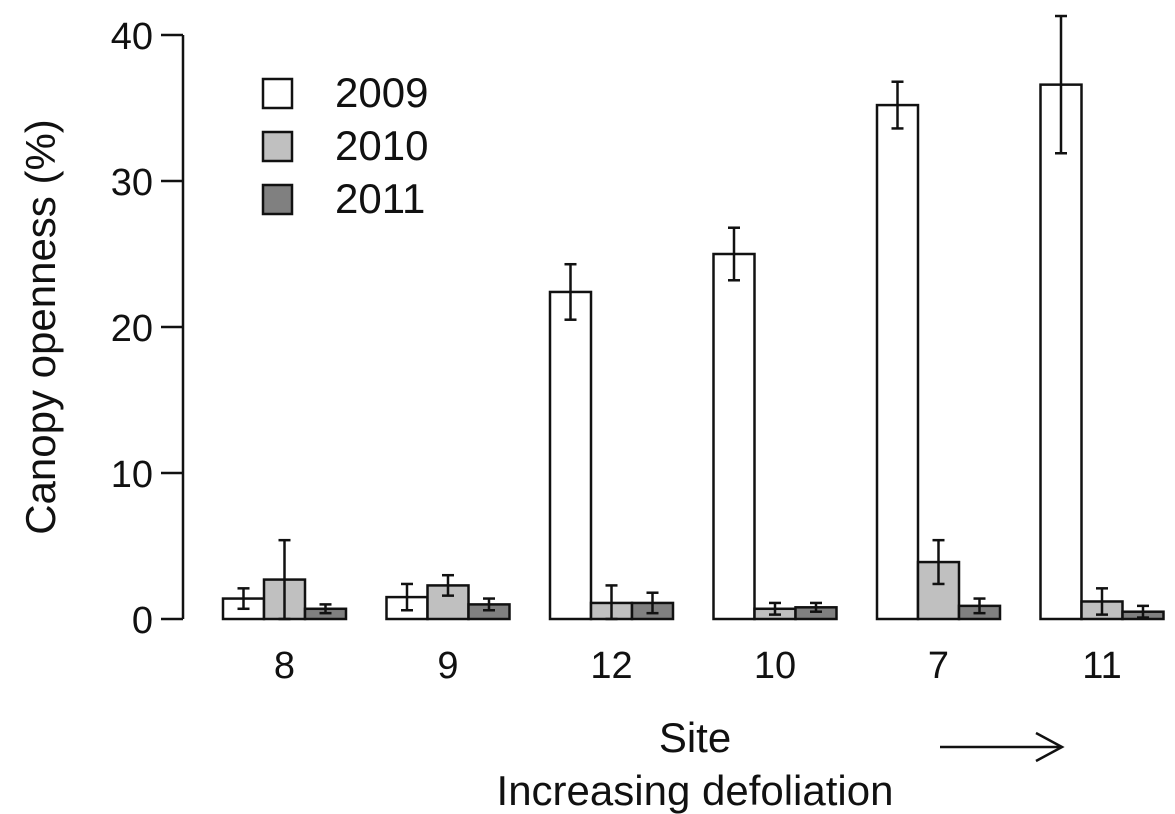  What do you see at coordinates (132, 475) in the screenshot?
I see `y-tick-label: 10` at bounding box center [132, 475].